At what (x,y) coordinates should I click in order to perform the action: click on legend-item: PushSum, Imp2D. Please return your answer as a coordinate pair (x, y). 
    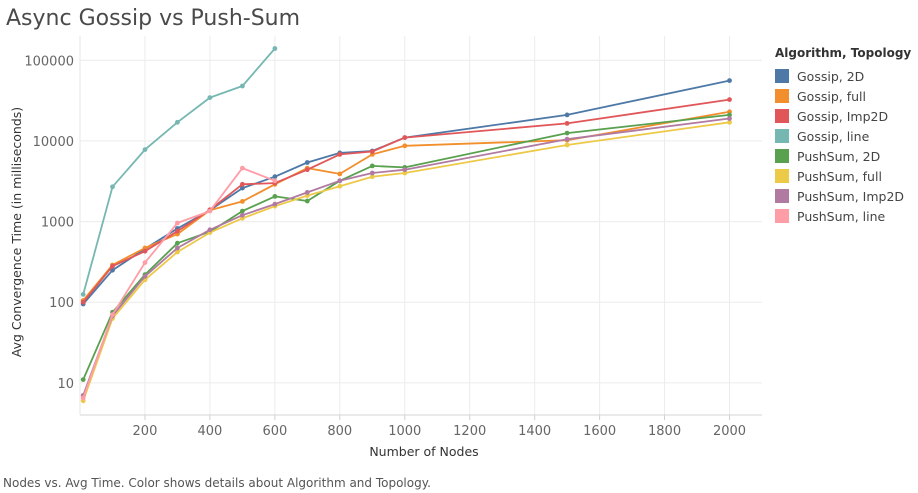
    Looking at the image, I should click on (843, 196).